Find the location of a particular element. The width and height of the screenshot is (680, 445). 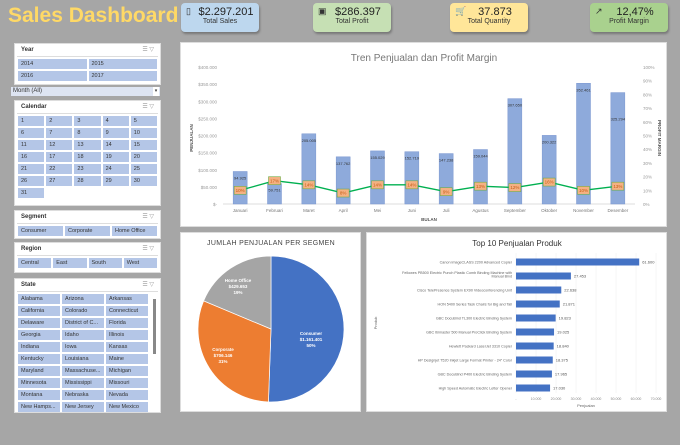

slicer-item-calendar: 18 is located at coordinates (87, 157).